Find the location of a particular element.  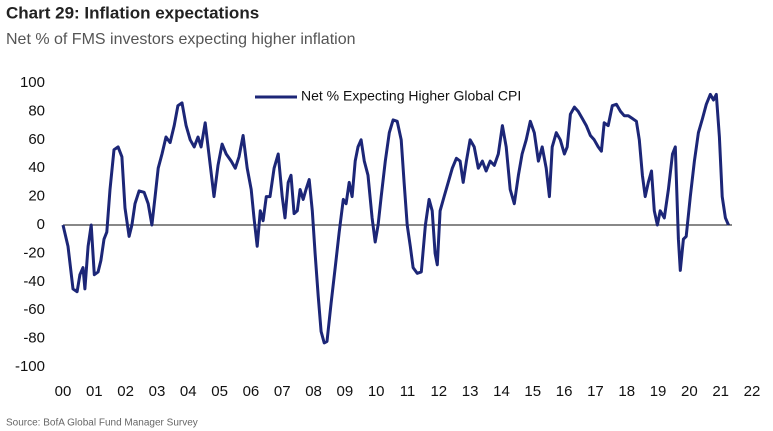

x-tick-label: 03 is located at coordinates (157, 391).